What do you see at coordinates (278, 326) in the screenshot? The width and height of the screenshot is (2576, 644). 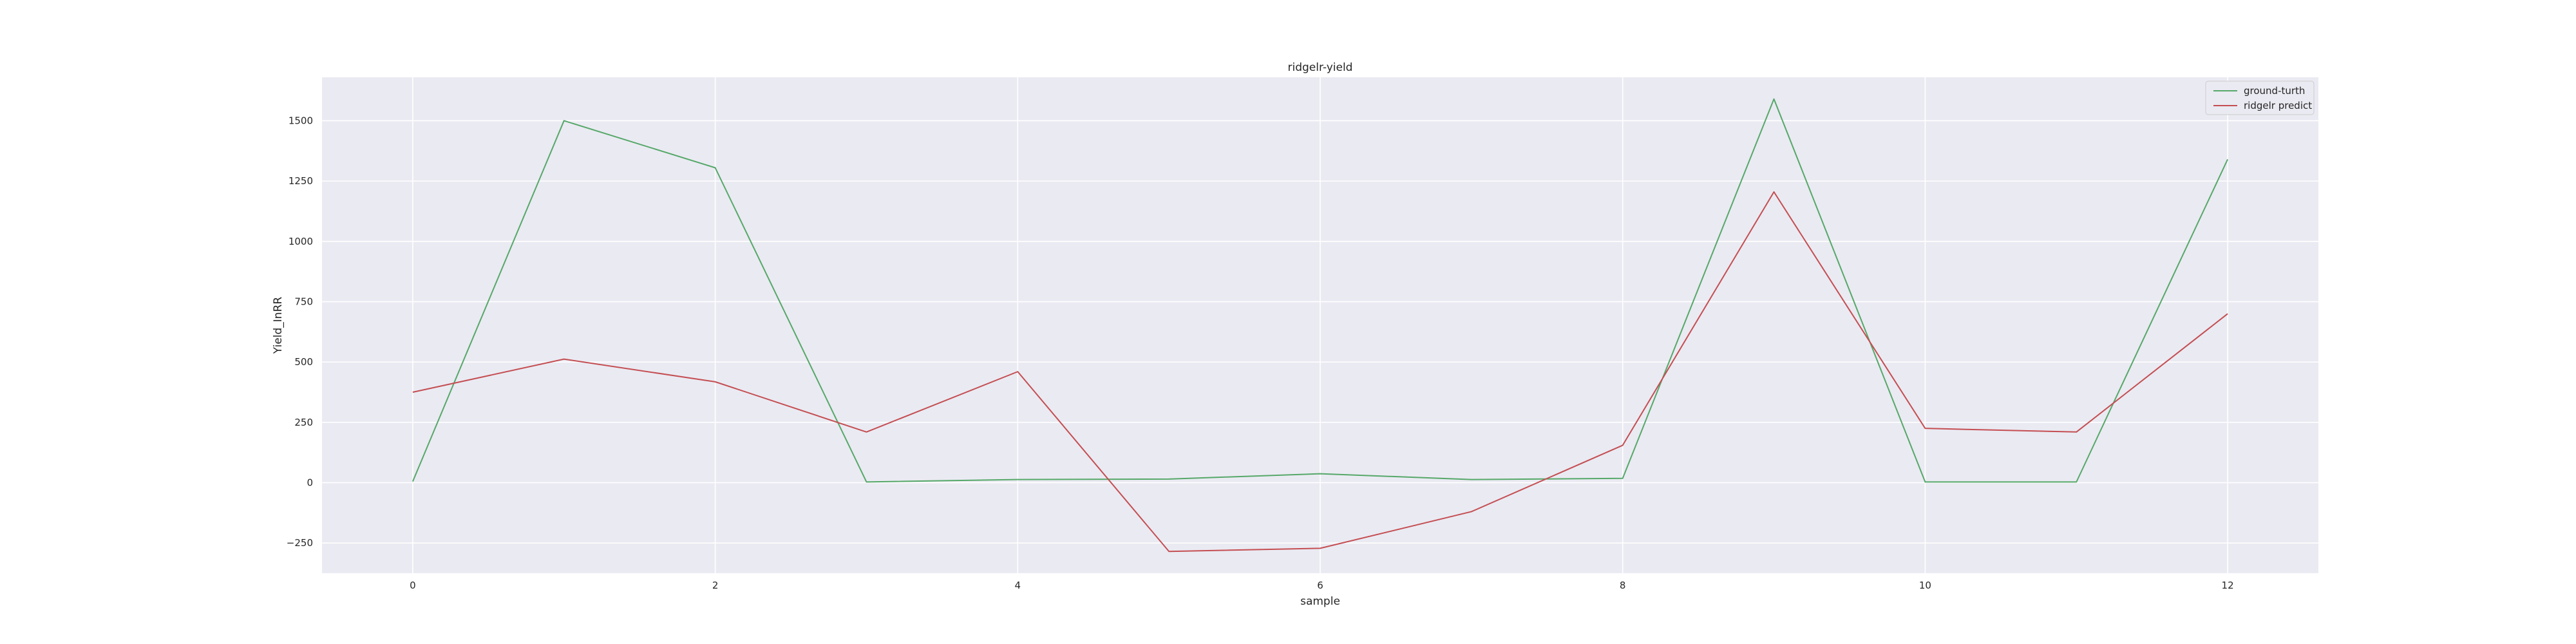 I see `y-axis-label: Yield_InRR` at bounding box center [278, 326].